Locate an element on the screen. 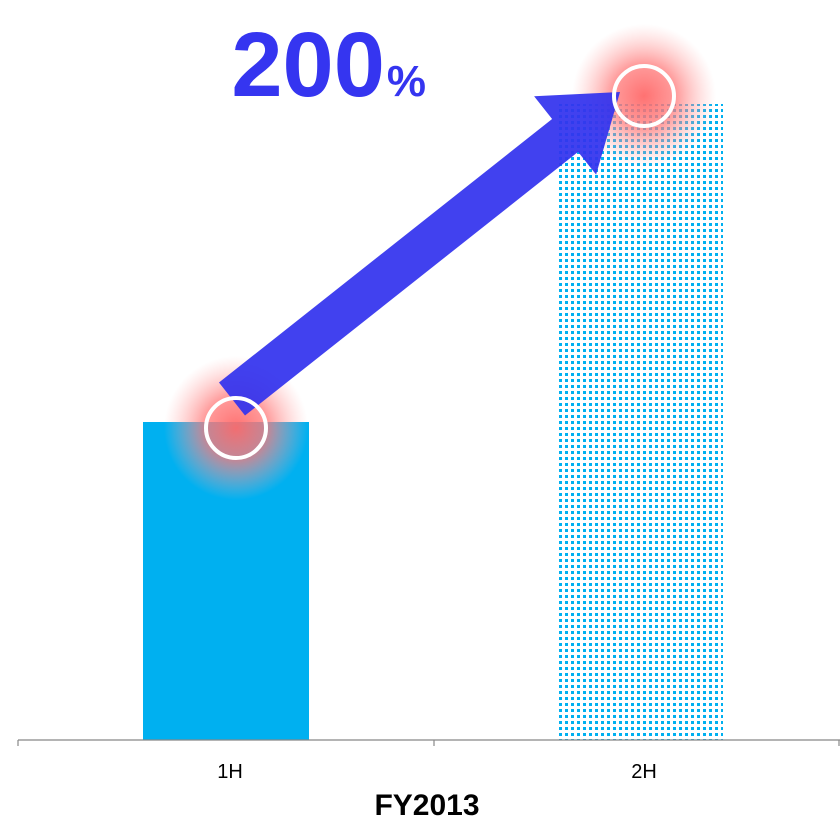 This screenshot has width=840, height=826. growth-percentage-label: 200% is located at coordinates (328, 65).